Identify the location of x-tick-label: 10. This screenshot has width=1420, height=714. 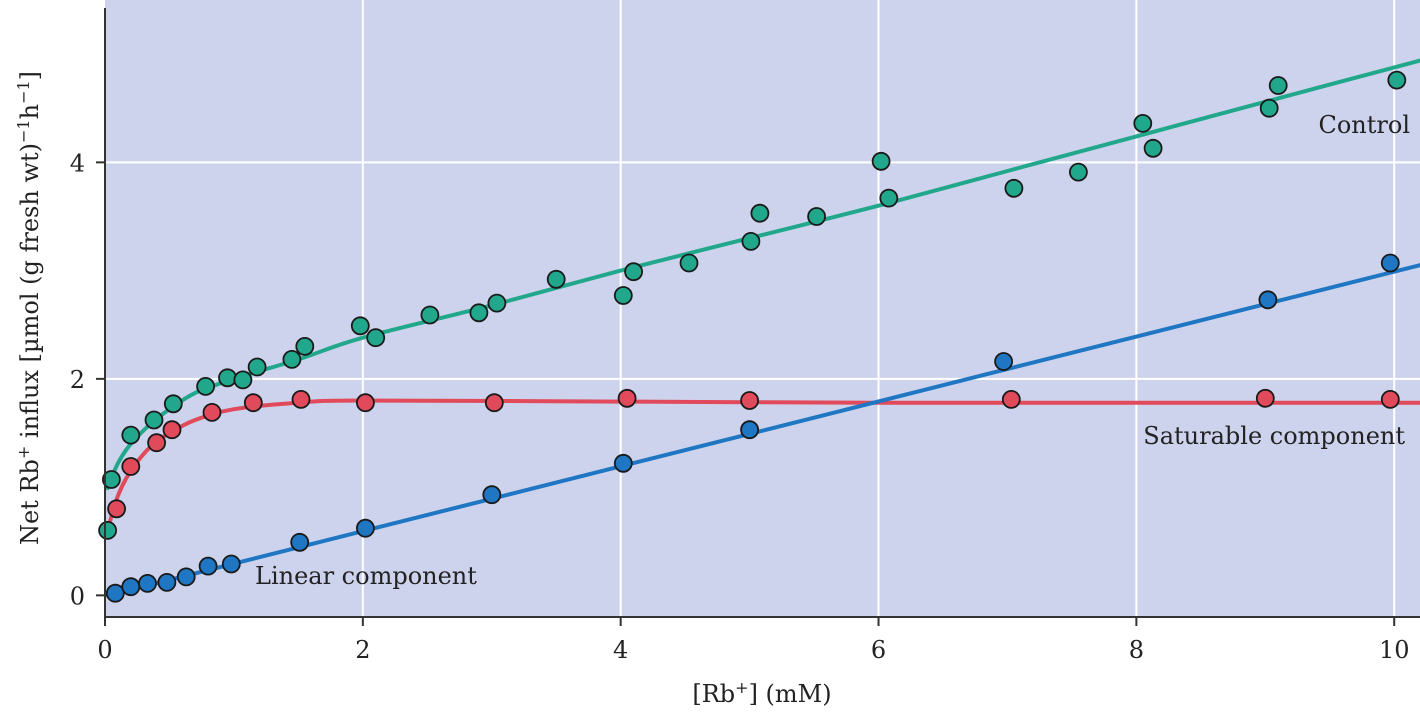
(1394, 650).